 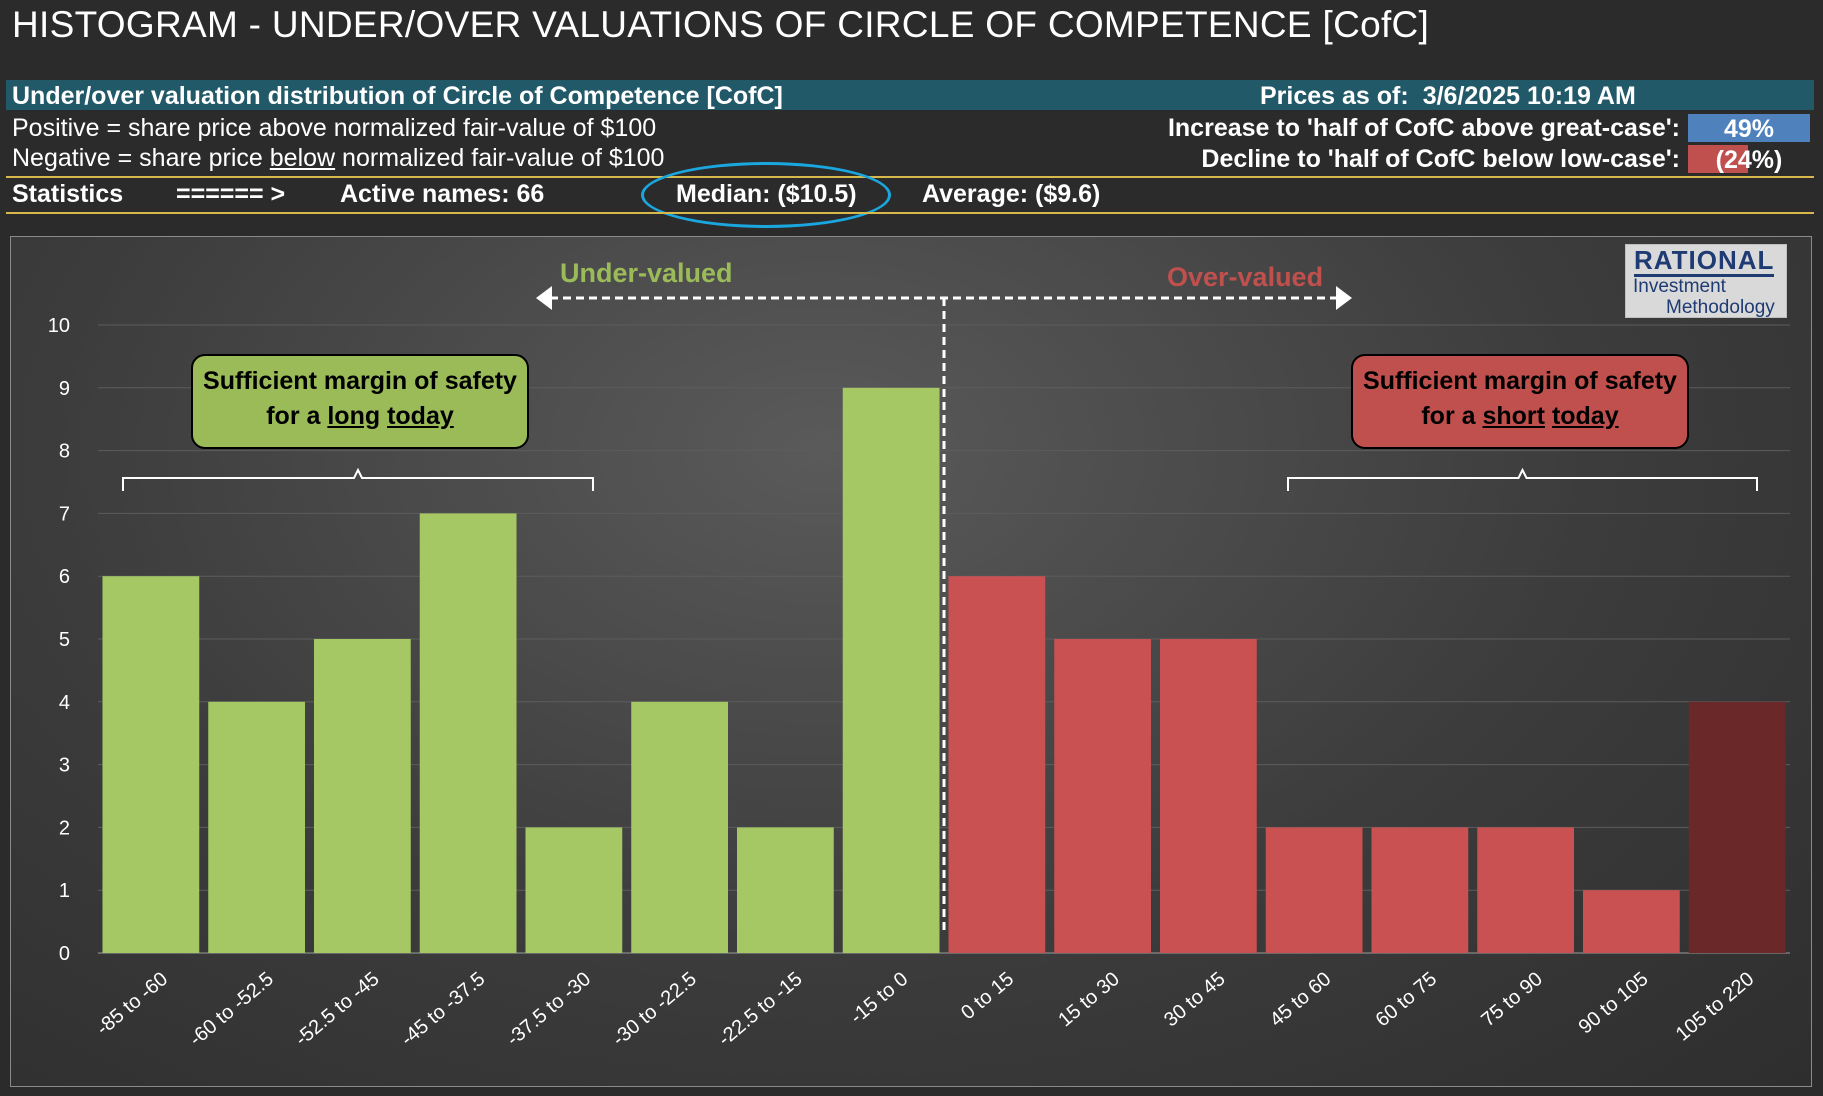 What do you see at coordinates (64, 514) in the screenshot?
I see `y-tick-label: 7` at bounding box center [64, 514].